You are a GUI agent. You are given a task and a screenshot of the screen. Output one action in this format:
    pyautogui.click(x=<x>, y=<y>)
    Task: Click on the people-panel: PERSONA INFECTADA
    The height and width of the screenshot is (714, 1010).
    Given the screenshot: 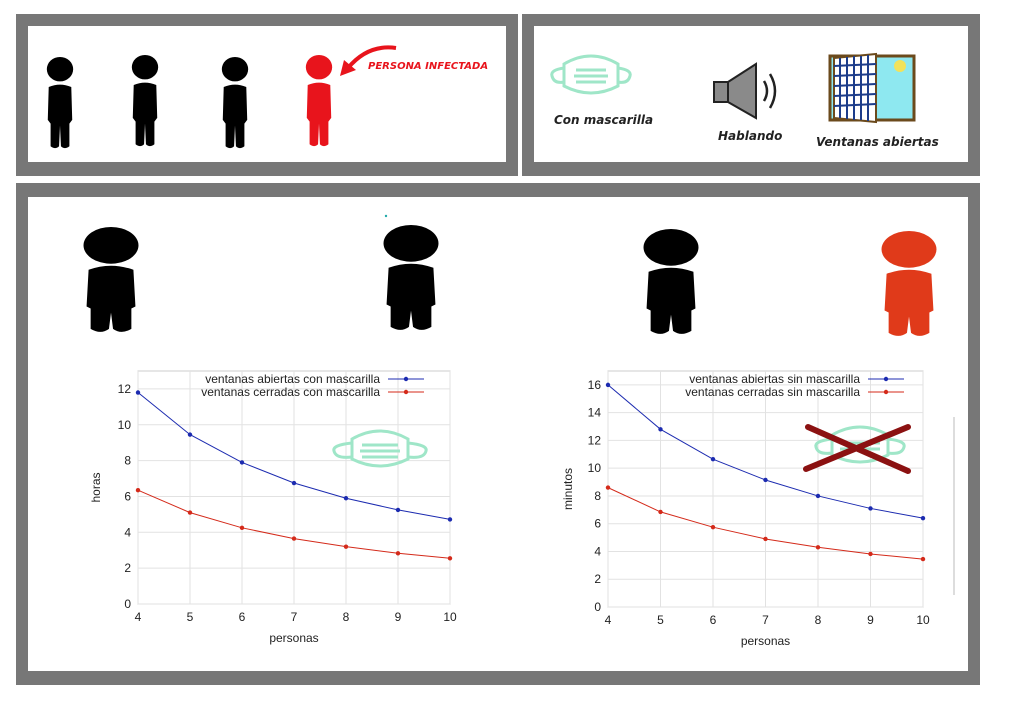 What is the action you would take?
    pyautogui.click(x=267, y=95)
    